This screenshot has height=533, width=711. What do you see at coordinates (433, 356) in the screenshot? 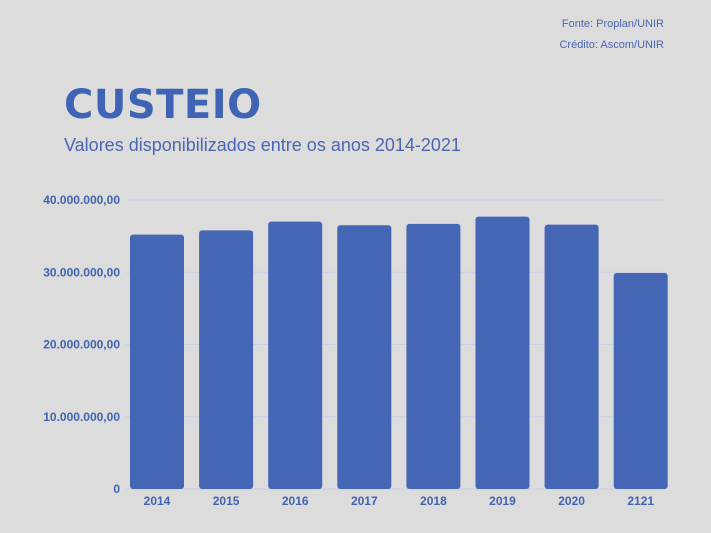
I see `bar-2018` at bounding box center [433, 356].